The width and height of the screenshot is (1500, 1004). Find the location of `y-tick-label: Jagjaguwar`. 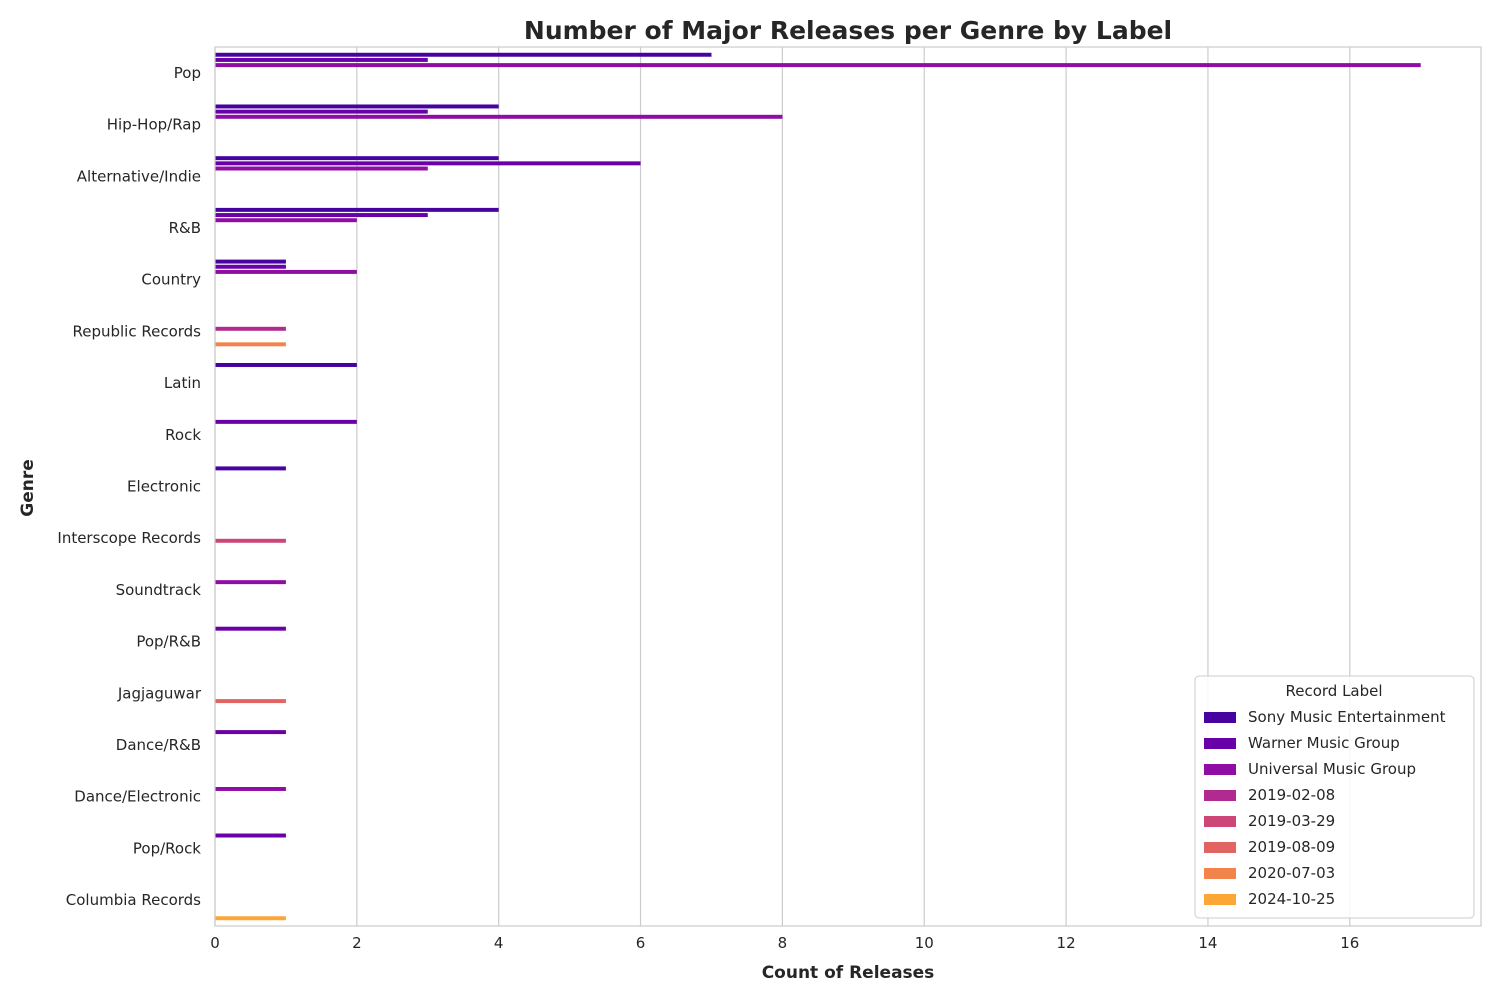

y-tick-label: Jagjaguwar is located at coordinates (159, 693).